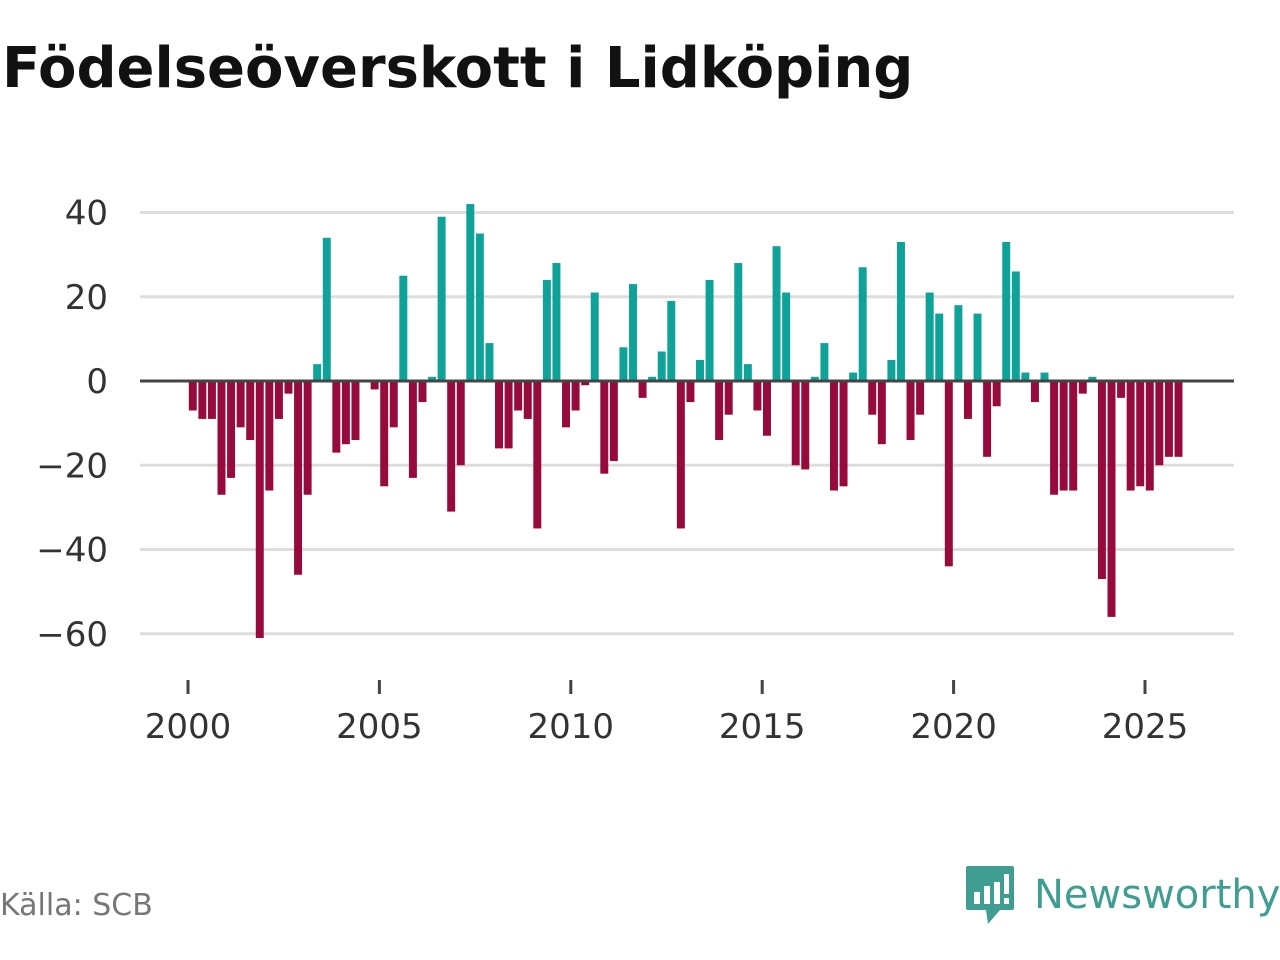 The image size is (1280, 960). I want to click on chart-title: Födelseöverskott i Lidköping, so click(458, 68).